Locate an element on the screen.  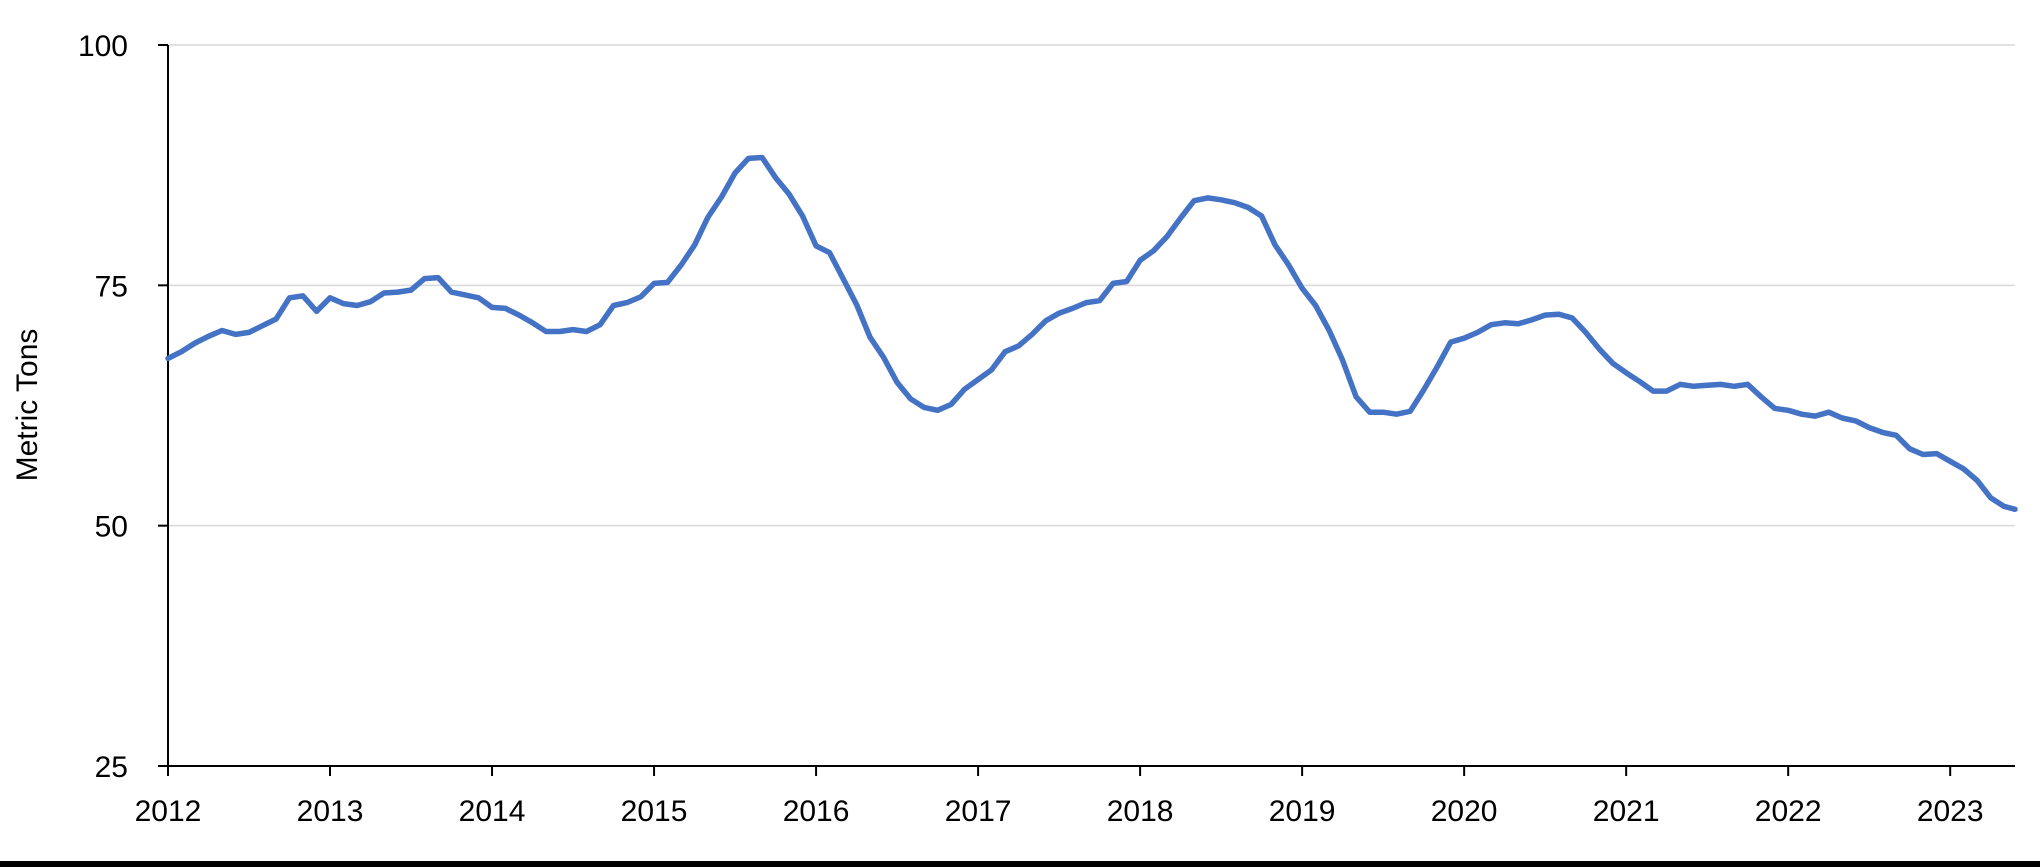
x-tick-label: 2023 is located at coordinates (1950, 811).